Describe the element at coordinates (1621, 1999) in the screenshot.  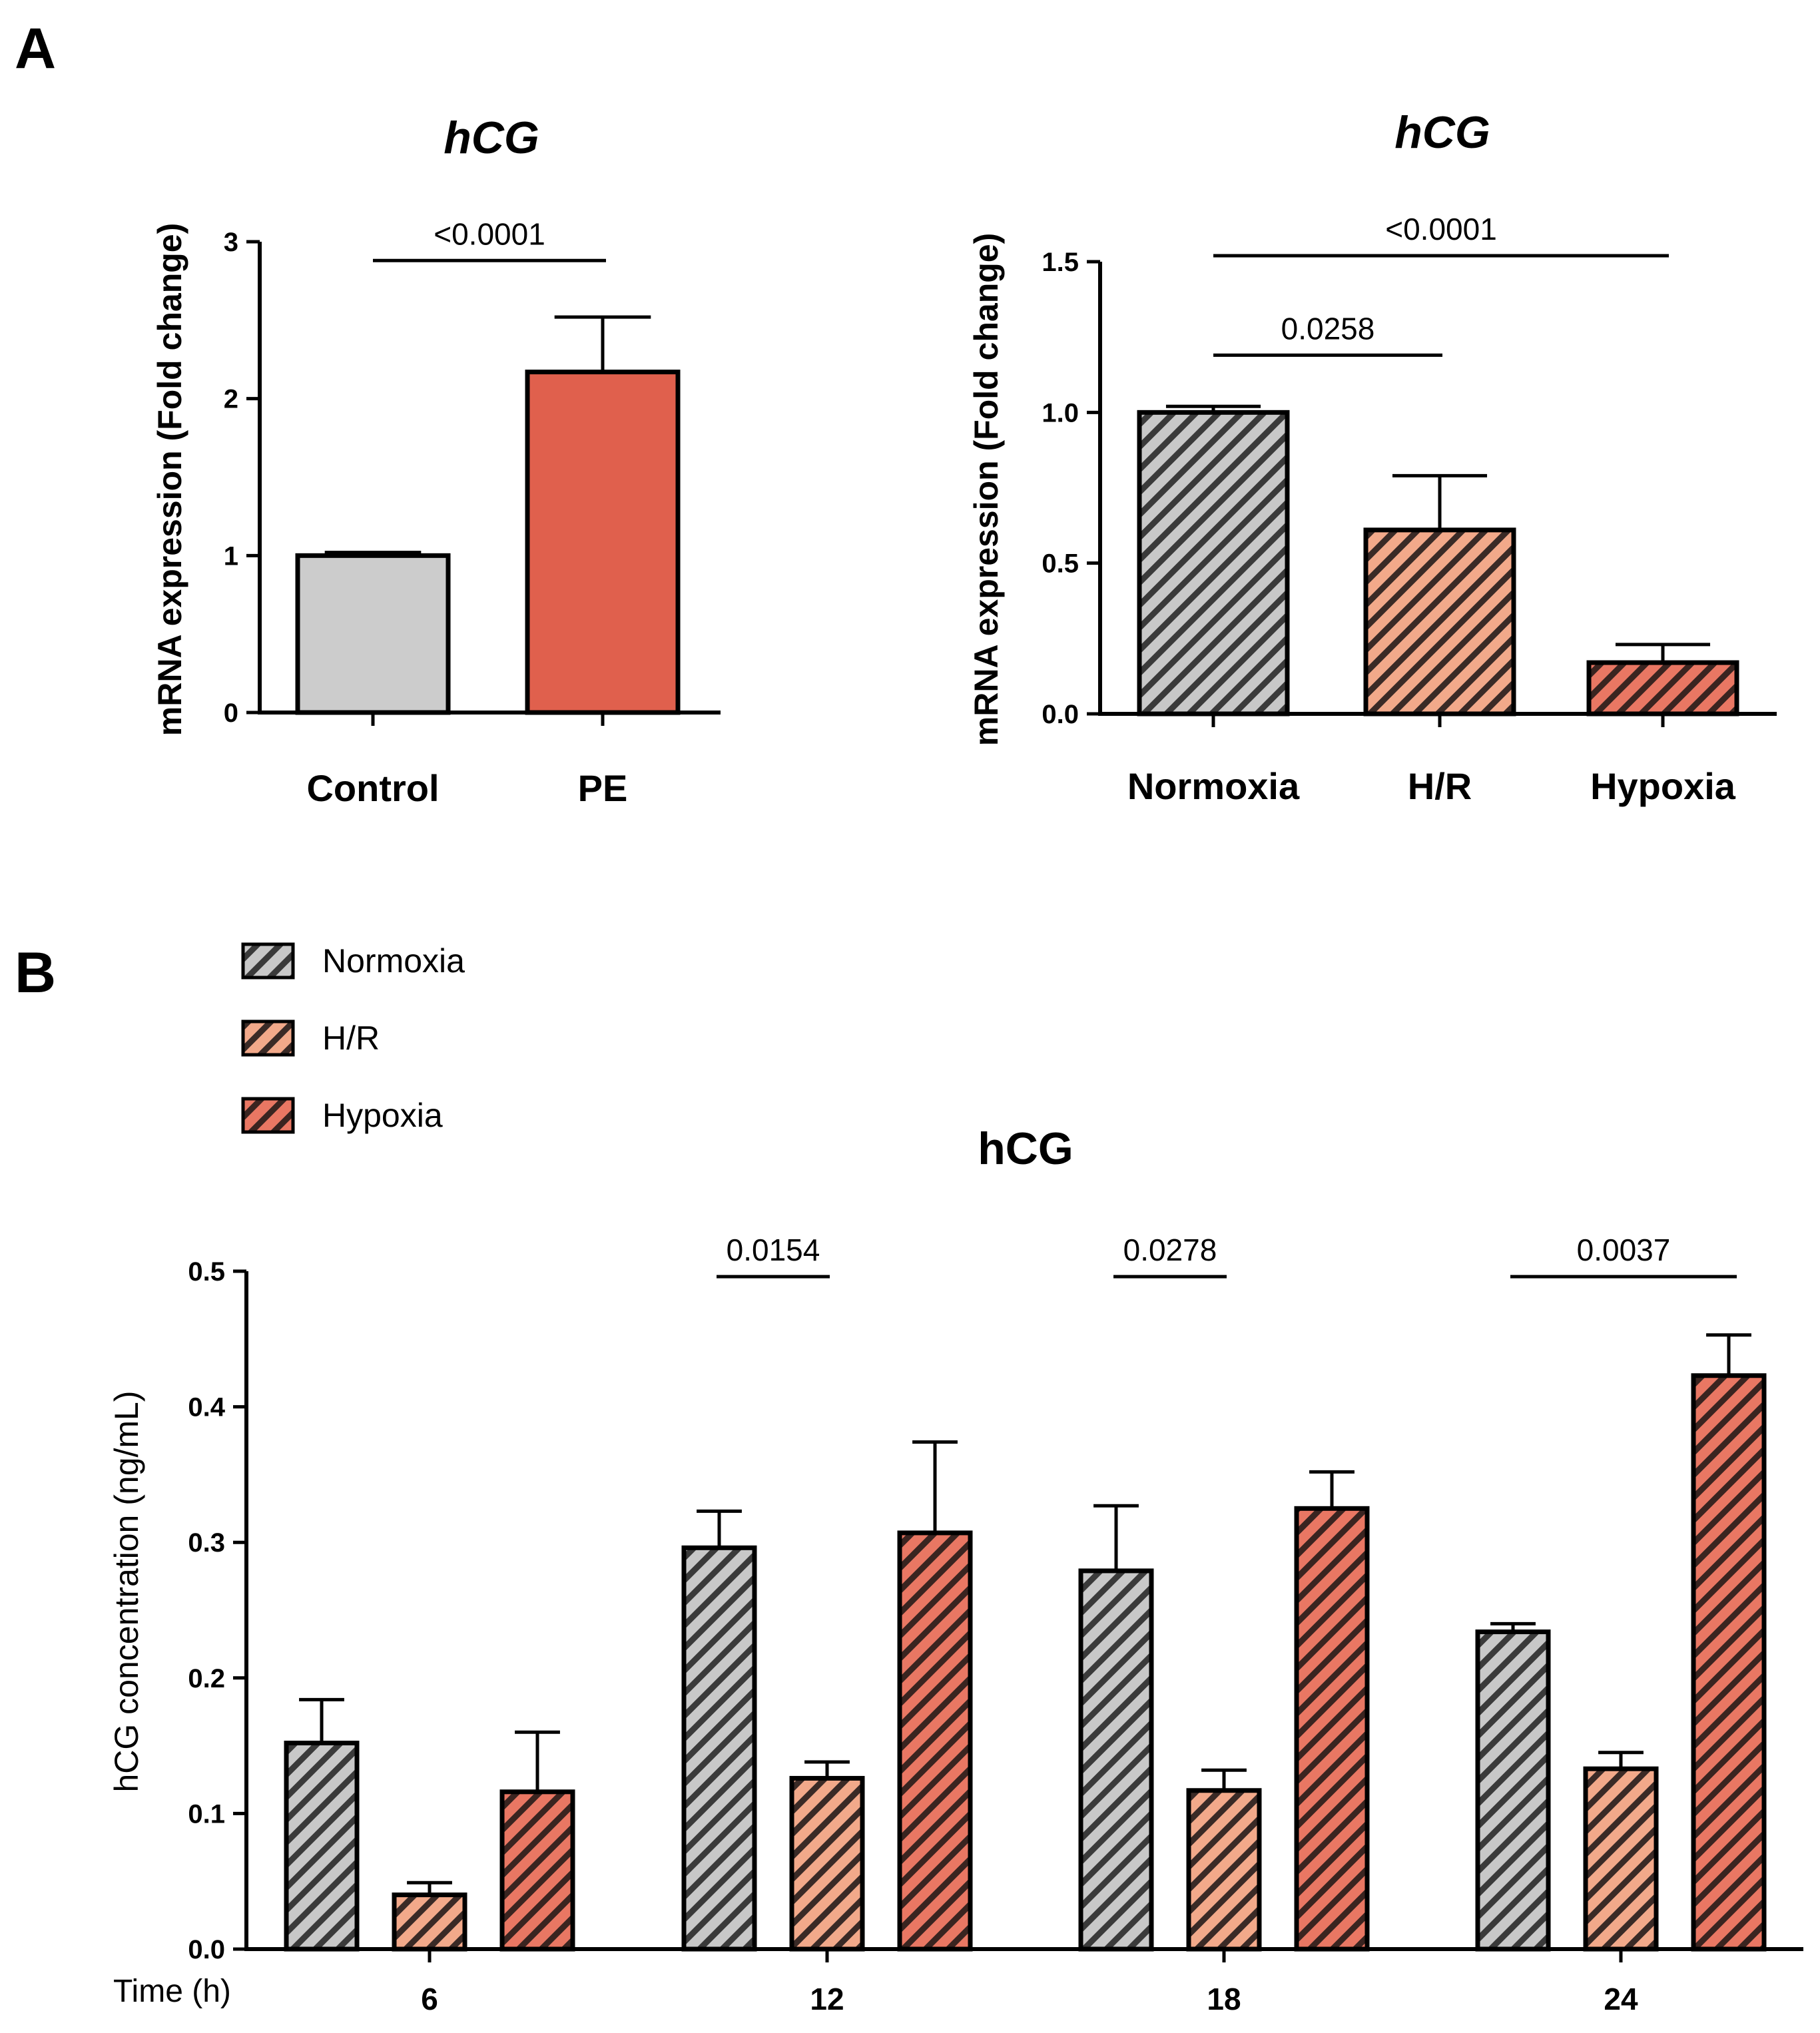
I see `x-tick-label: 24` at that location.